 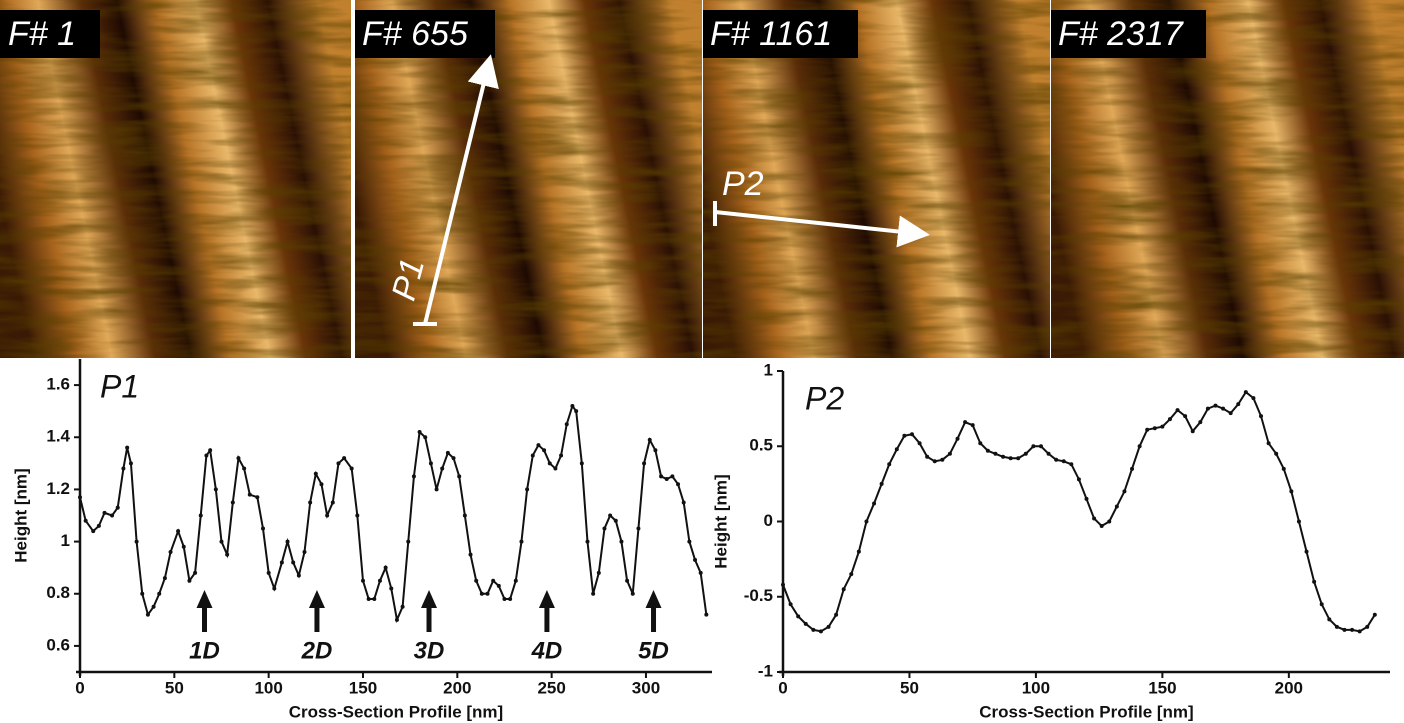 What do you see at coordinates (646, 687) in the screenshot?
I see `x-tick-label: 300` at bounding box center [646, 687].